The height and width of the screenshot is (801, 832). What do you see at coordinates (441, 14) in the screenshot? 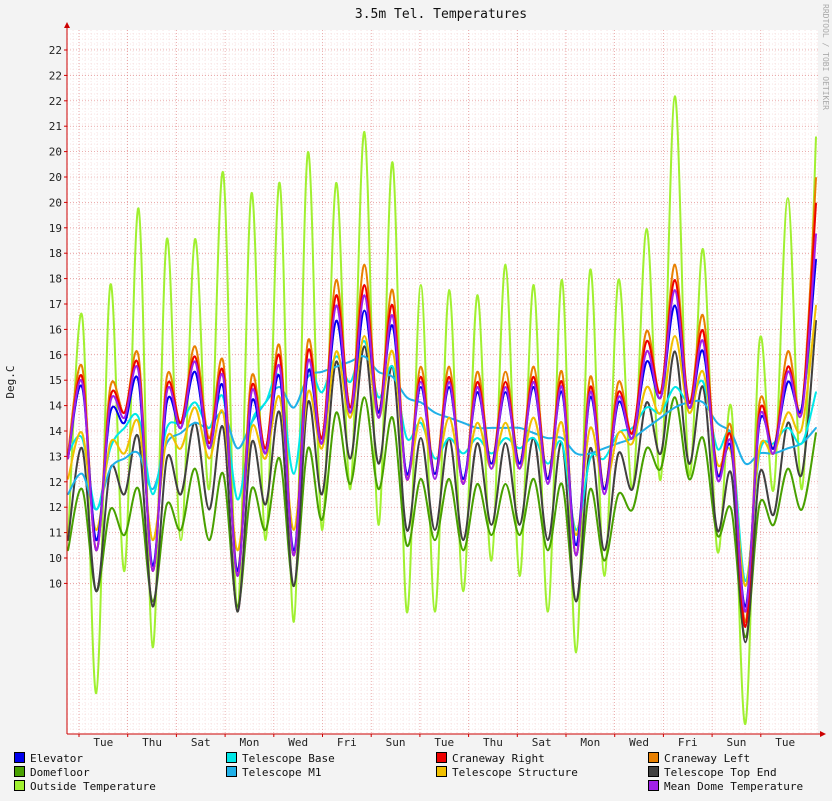
I see `chart-title: 3.5m Tel. Temperatures` at bounding box center [441, 14].